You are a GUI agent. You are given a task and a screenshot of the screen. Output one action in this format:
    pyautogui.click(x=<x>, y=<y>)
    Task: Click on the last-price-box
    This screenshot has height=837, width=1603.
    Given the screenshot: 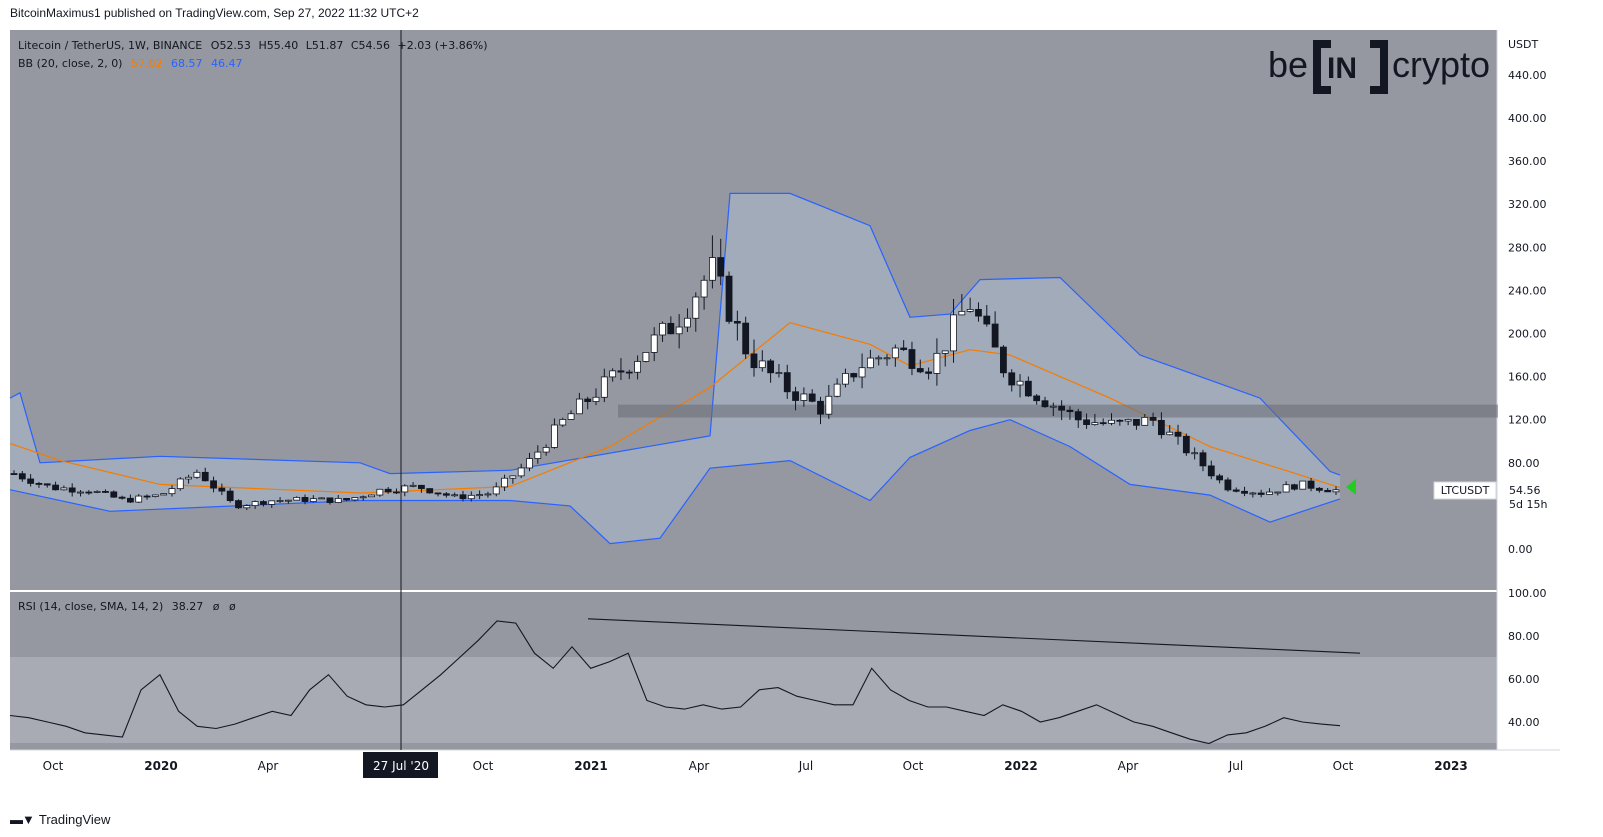 What is the action you would take?
    pyautogui.click(x=1527, y=497)
    